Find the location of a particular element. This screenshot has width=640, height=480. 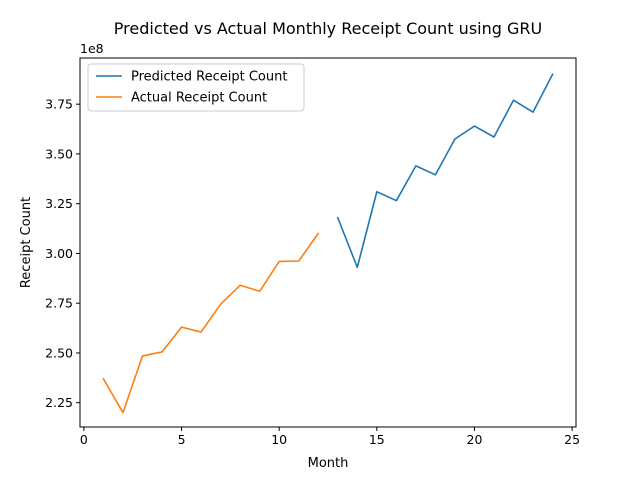

y-offset-label: 1e8 is located at coordinates (92, 48).